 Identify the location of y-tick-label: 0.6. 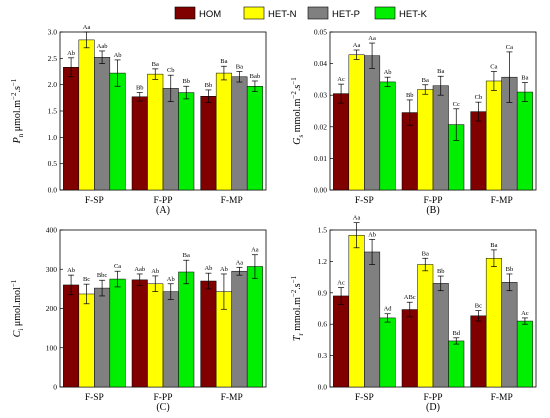
(323, 324).